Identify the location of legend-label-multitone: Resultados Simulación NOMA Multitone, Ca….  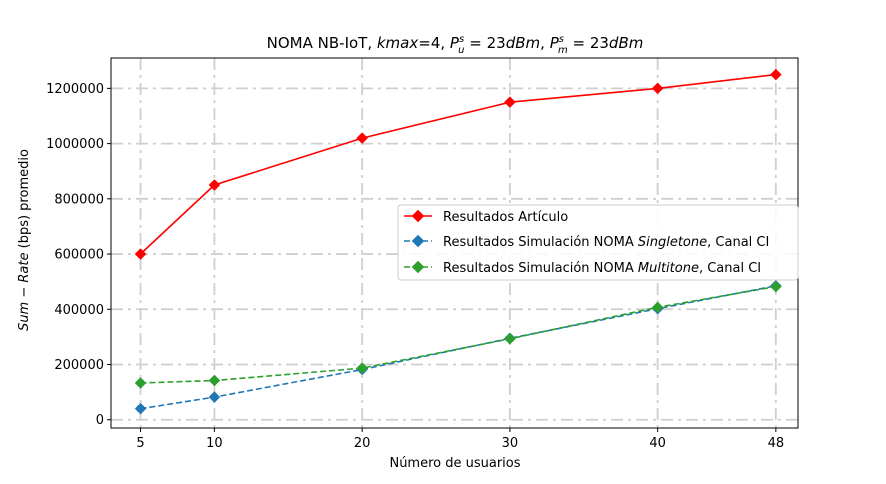
(602, 268).